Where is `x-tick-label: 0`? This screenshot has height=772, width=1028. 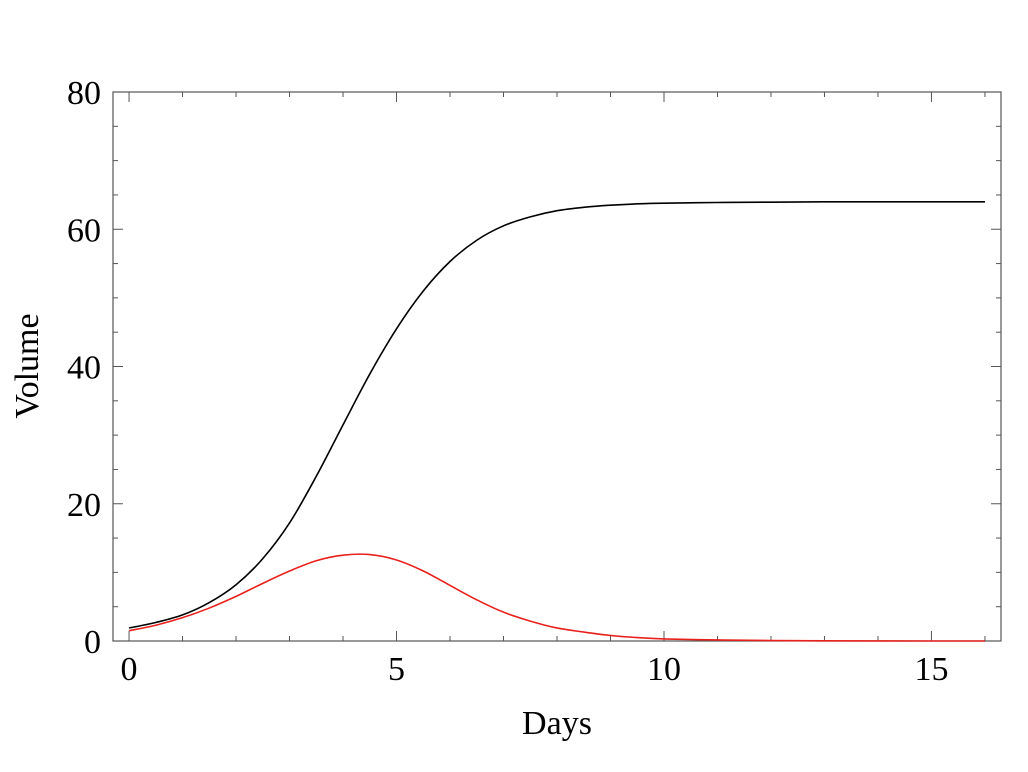 x-tick-label: 0 is located at coordinates (129, 669).